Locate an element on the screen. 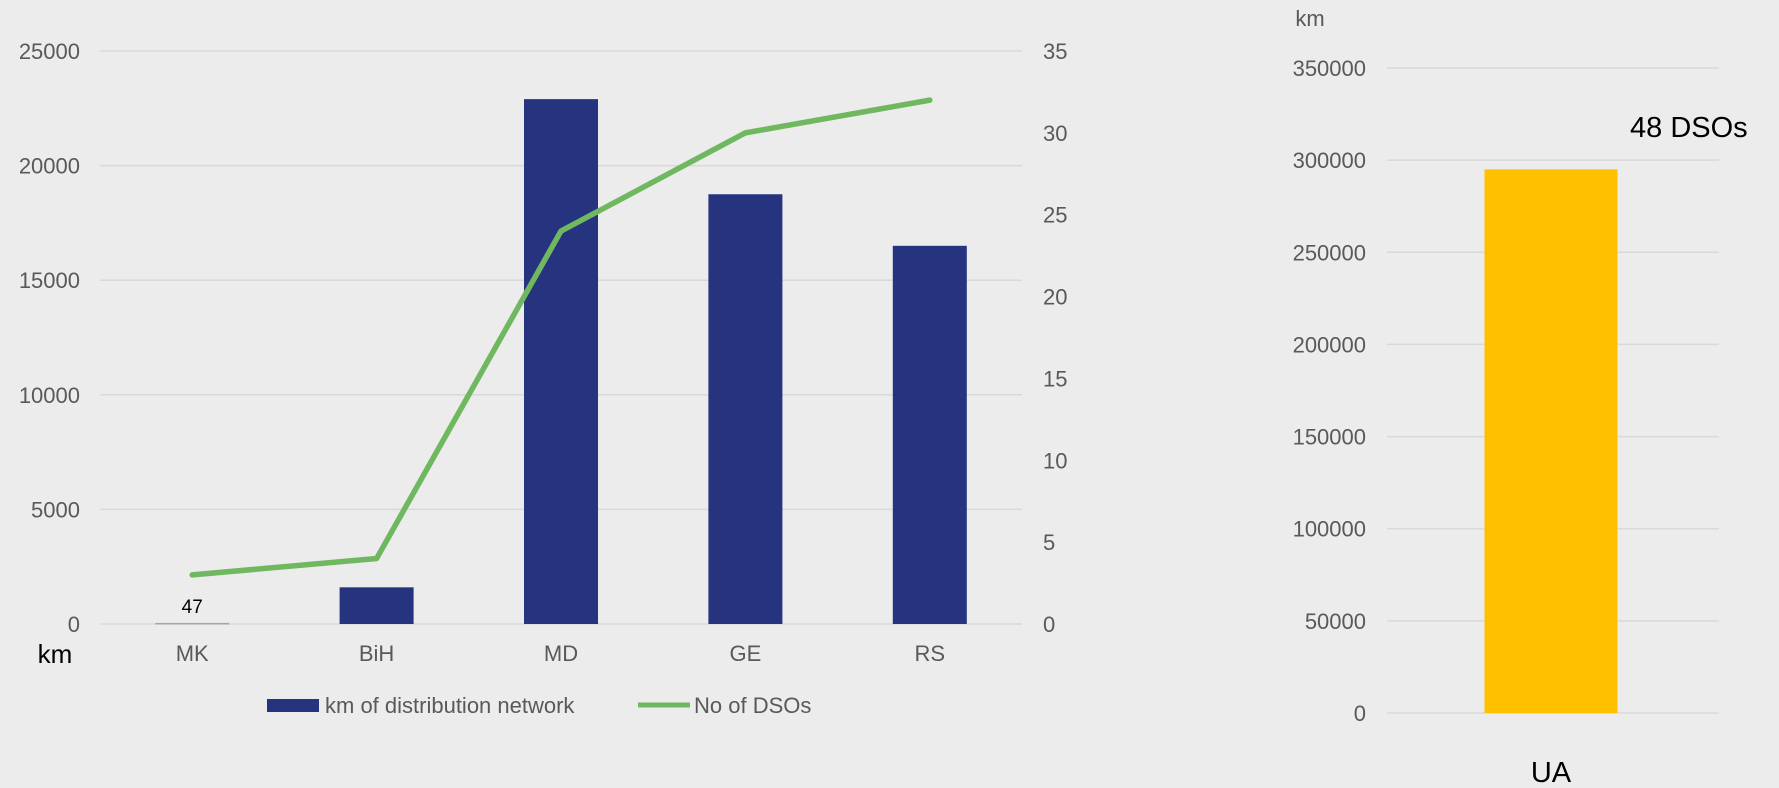  left-y-axis-ticks: 0 5000 10000 15000 20000 25000 is located at coordinates (49, 338).